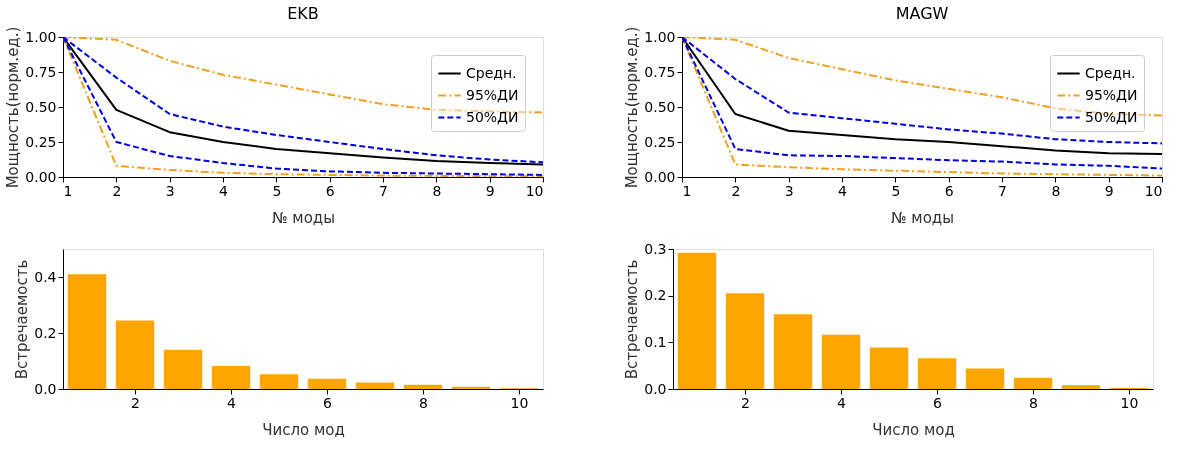 The width and height of the screenshot is (1187, 463). What do you see at coordinates (303, 14) in the screenshot?
I see `chart-title: EKB` at bounding box center [303, 14].